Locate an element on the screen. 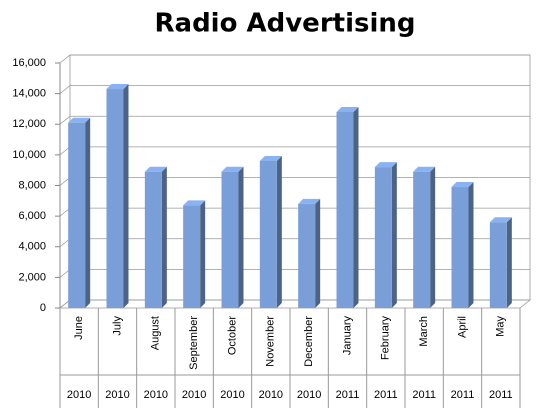  y-tick-label: 2,000 is located at coordinates (32, 277).